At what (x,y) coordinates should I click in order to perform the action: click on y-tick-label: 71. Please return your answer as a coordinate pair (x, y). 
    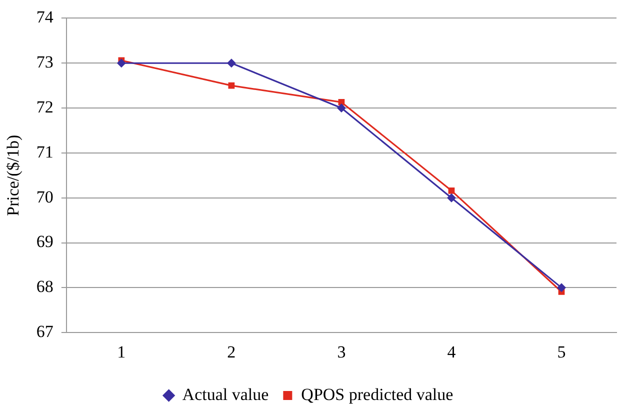
    Looking at the image, I should click on (45, 152).